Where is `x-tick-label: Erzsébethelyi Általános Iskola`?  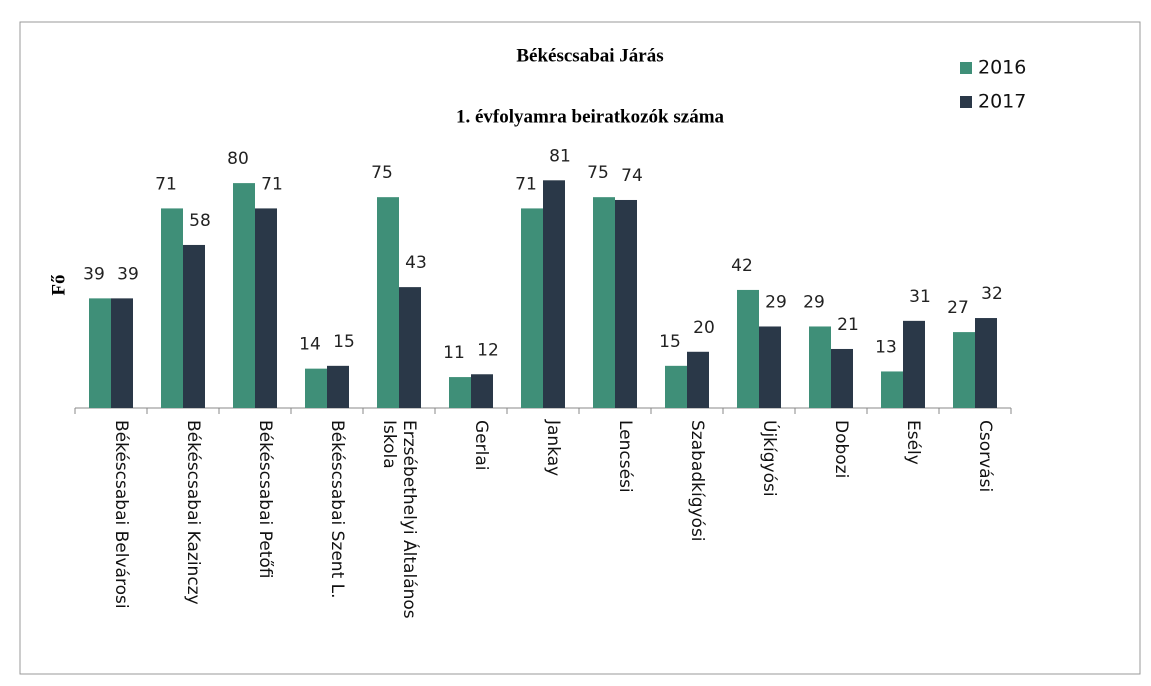
x-tick-label: Erzsébethelyi Általános Iskola is located at coordinates (399, 519).